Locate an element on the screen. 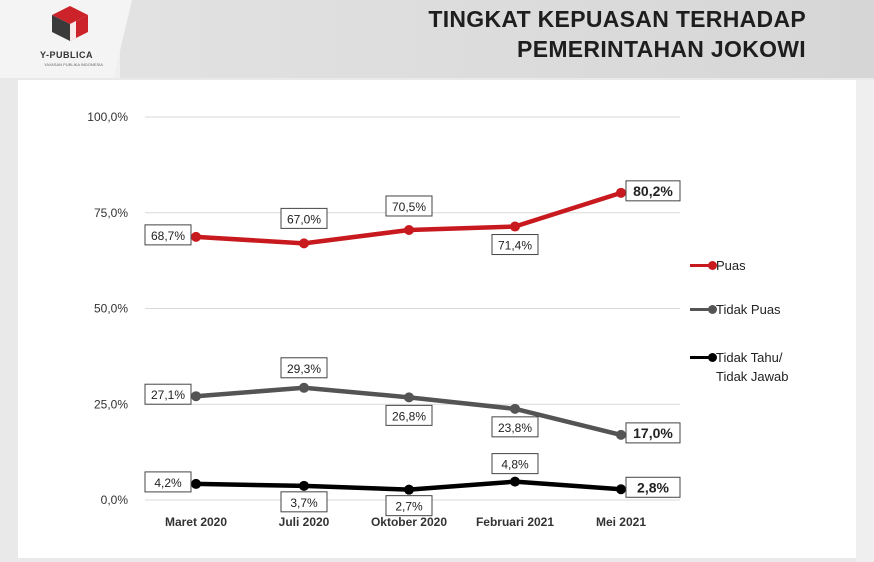 The width and height of the screenshot is (874, 562). legend-item: Tidak Tahu/ Tidak Jawab is located at coordinates (770, 368).